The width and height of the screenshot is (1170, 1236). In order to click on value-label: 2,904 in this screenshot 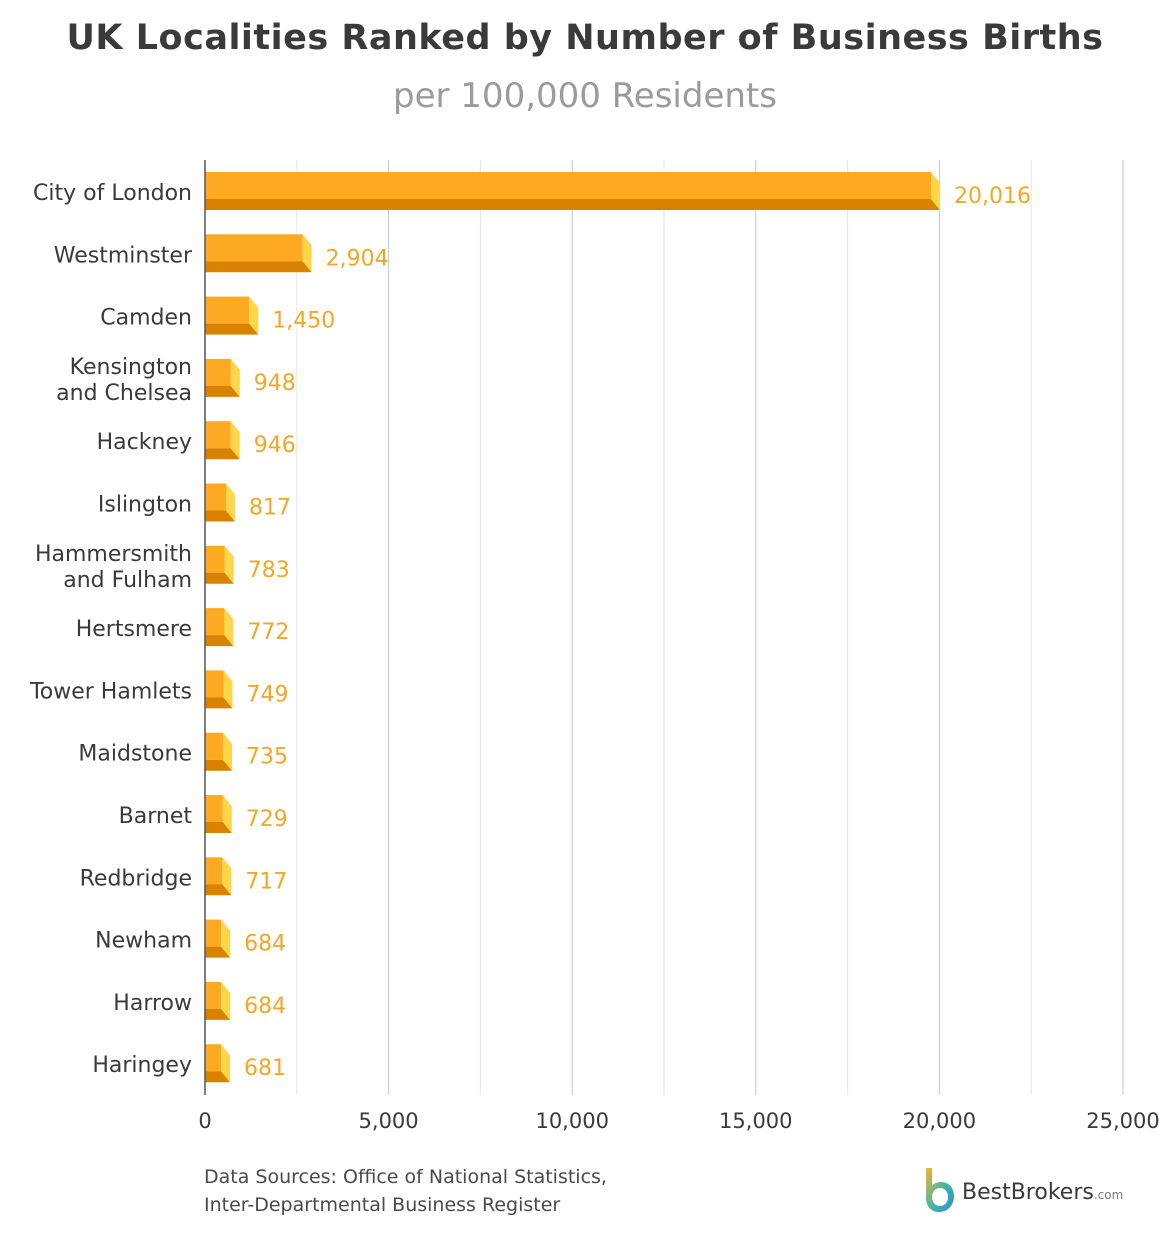, I will do `click(357, 258)`.